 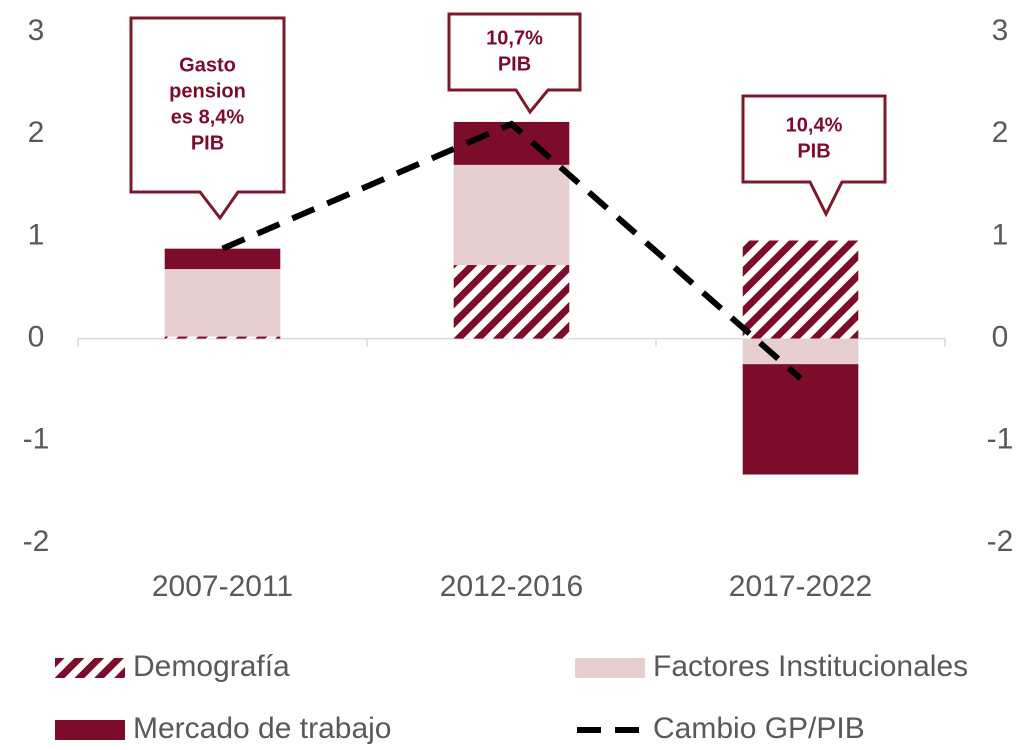 What do you see at coordinates (814, 125) in the screenshot?
I see `callout-text: 10,4%` at bounding box center [814, 125].